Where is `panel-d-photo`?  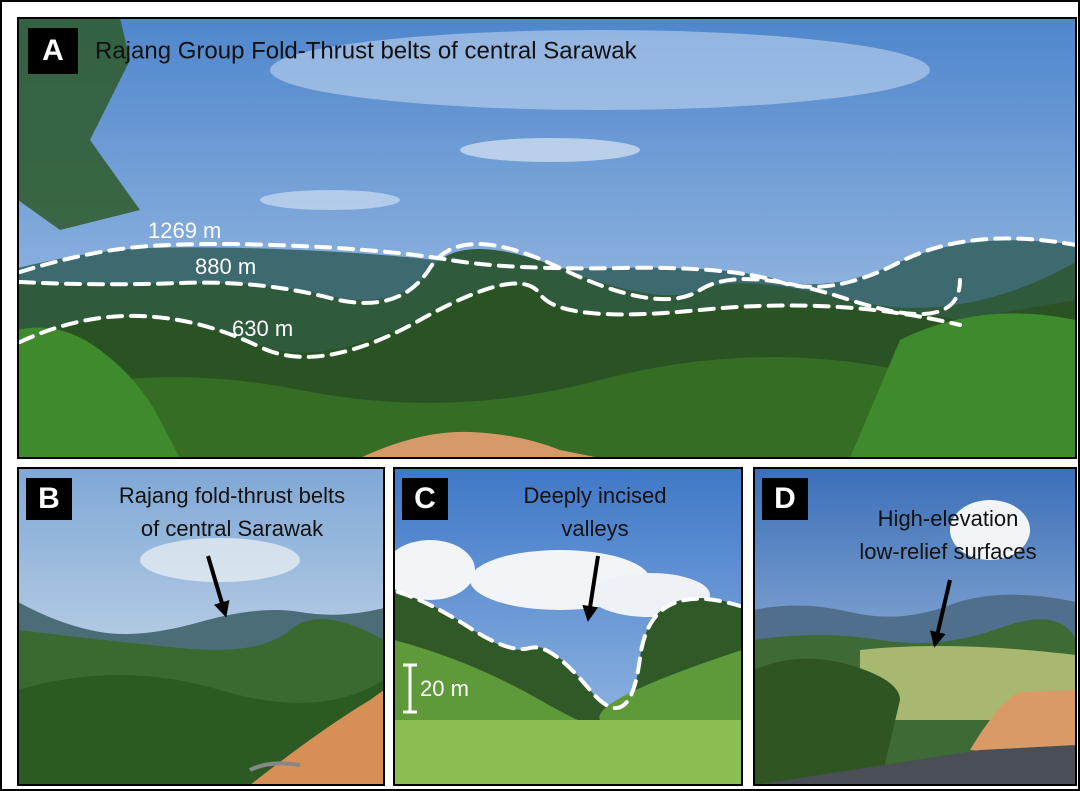
panel-d-photo is located at coordinates (915, 626).